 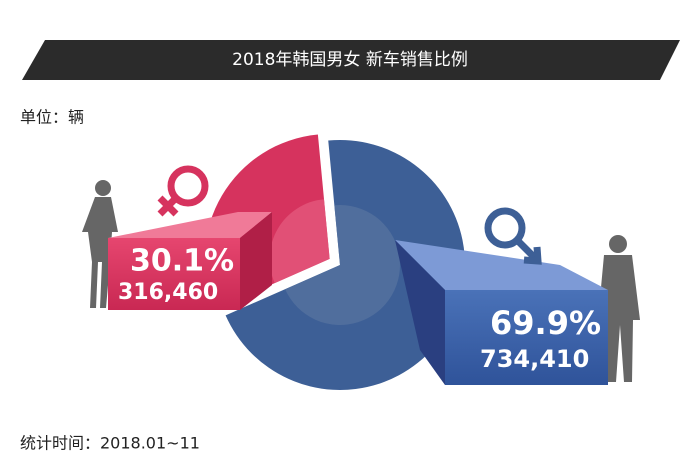 I want to click on title-banner, so click(x=351, y=60).